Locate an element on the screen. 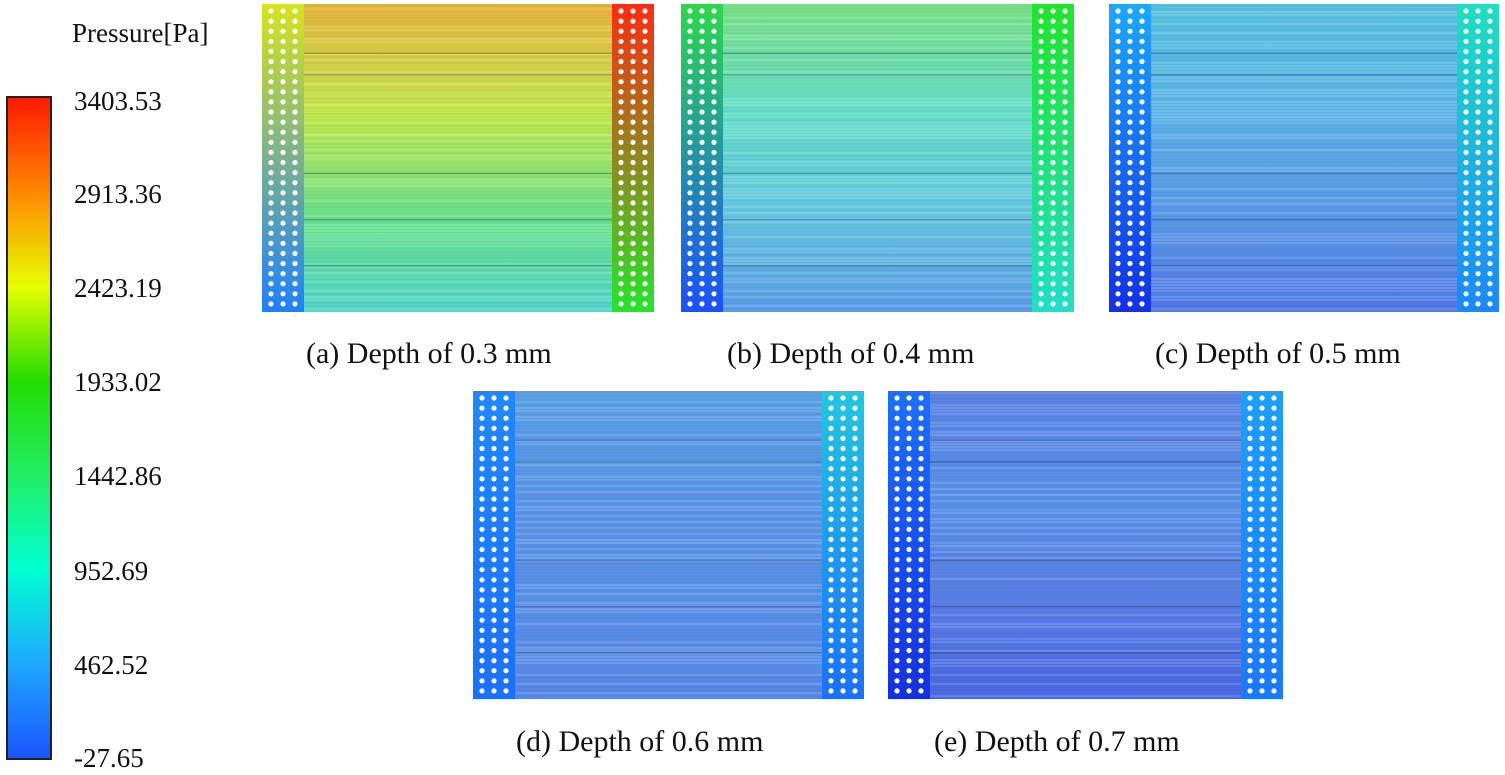 This screenshot has height=775, width=1505. pressure-contour-panel-c is located at coordinates (1304, 158).